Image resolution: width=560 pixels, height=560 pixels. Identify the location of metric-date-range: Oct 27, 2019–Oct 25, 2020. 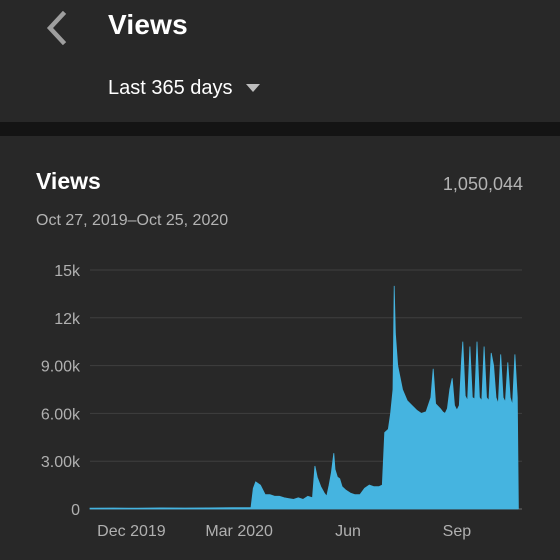
(132, 220).